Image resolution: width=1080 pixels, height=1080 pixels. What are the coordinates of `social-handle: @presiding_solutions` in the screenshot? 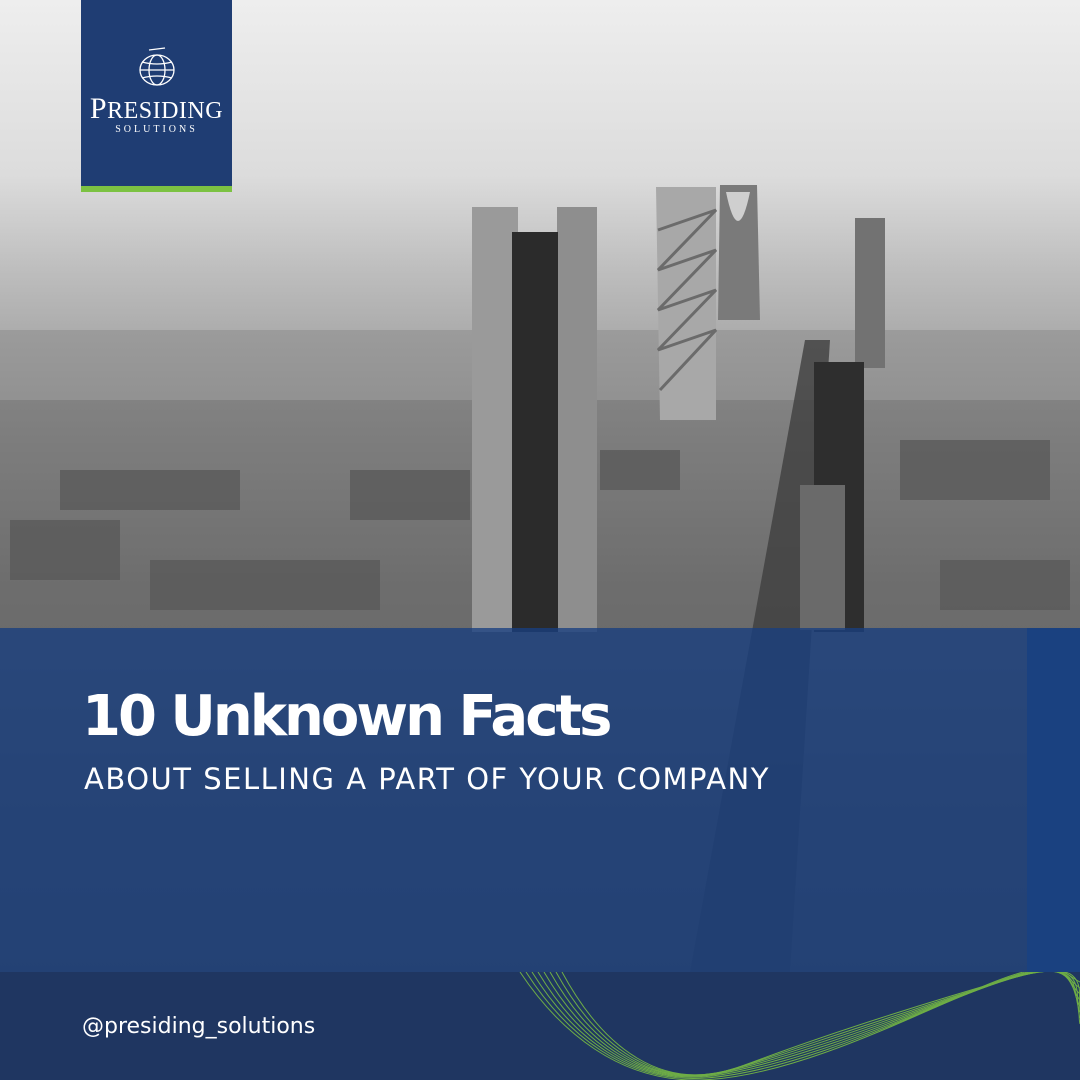 It's located at (199, 1026).